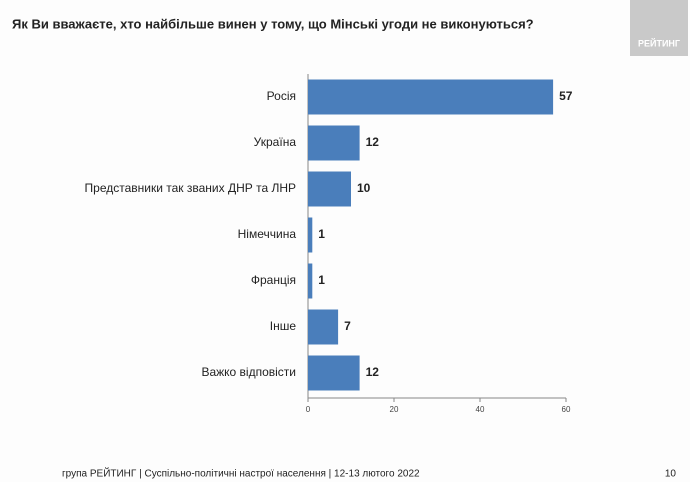 The image size is (690, 482). What do you see at coordinates (566, 409) in the screenshot?
I see `x-tick-label: 60` at bounding box center [566, 409].